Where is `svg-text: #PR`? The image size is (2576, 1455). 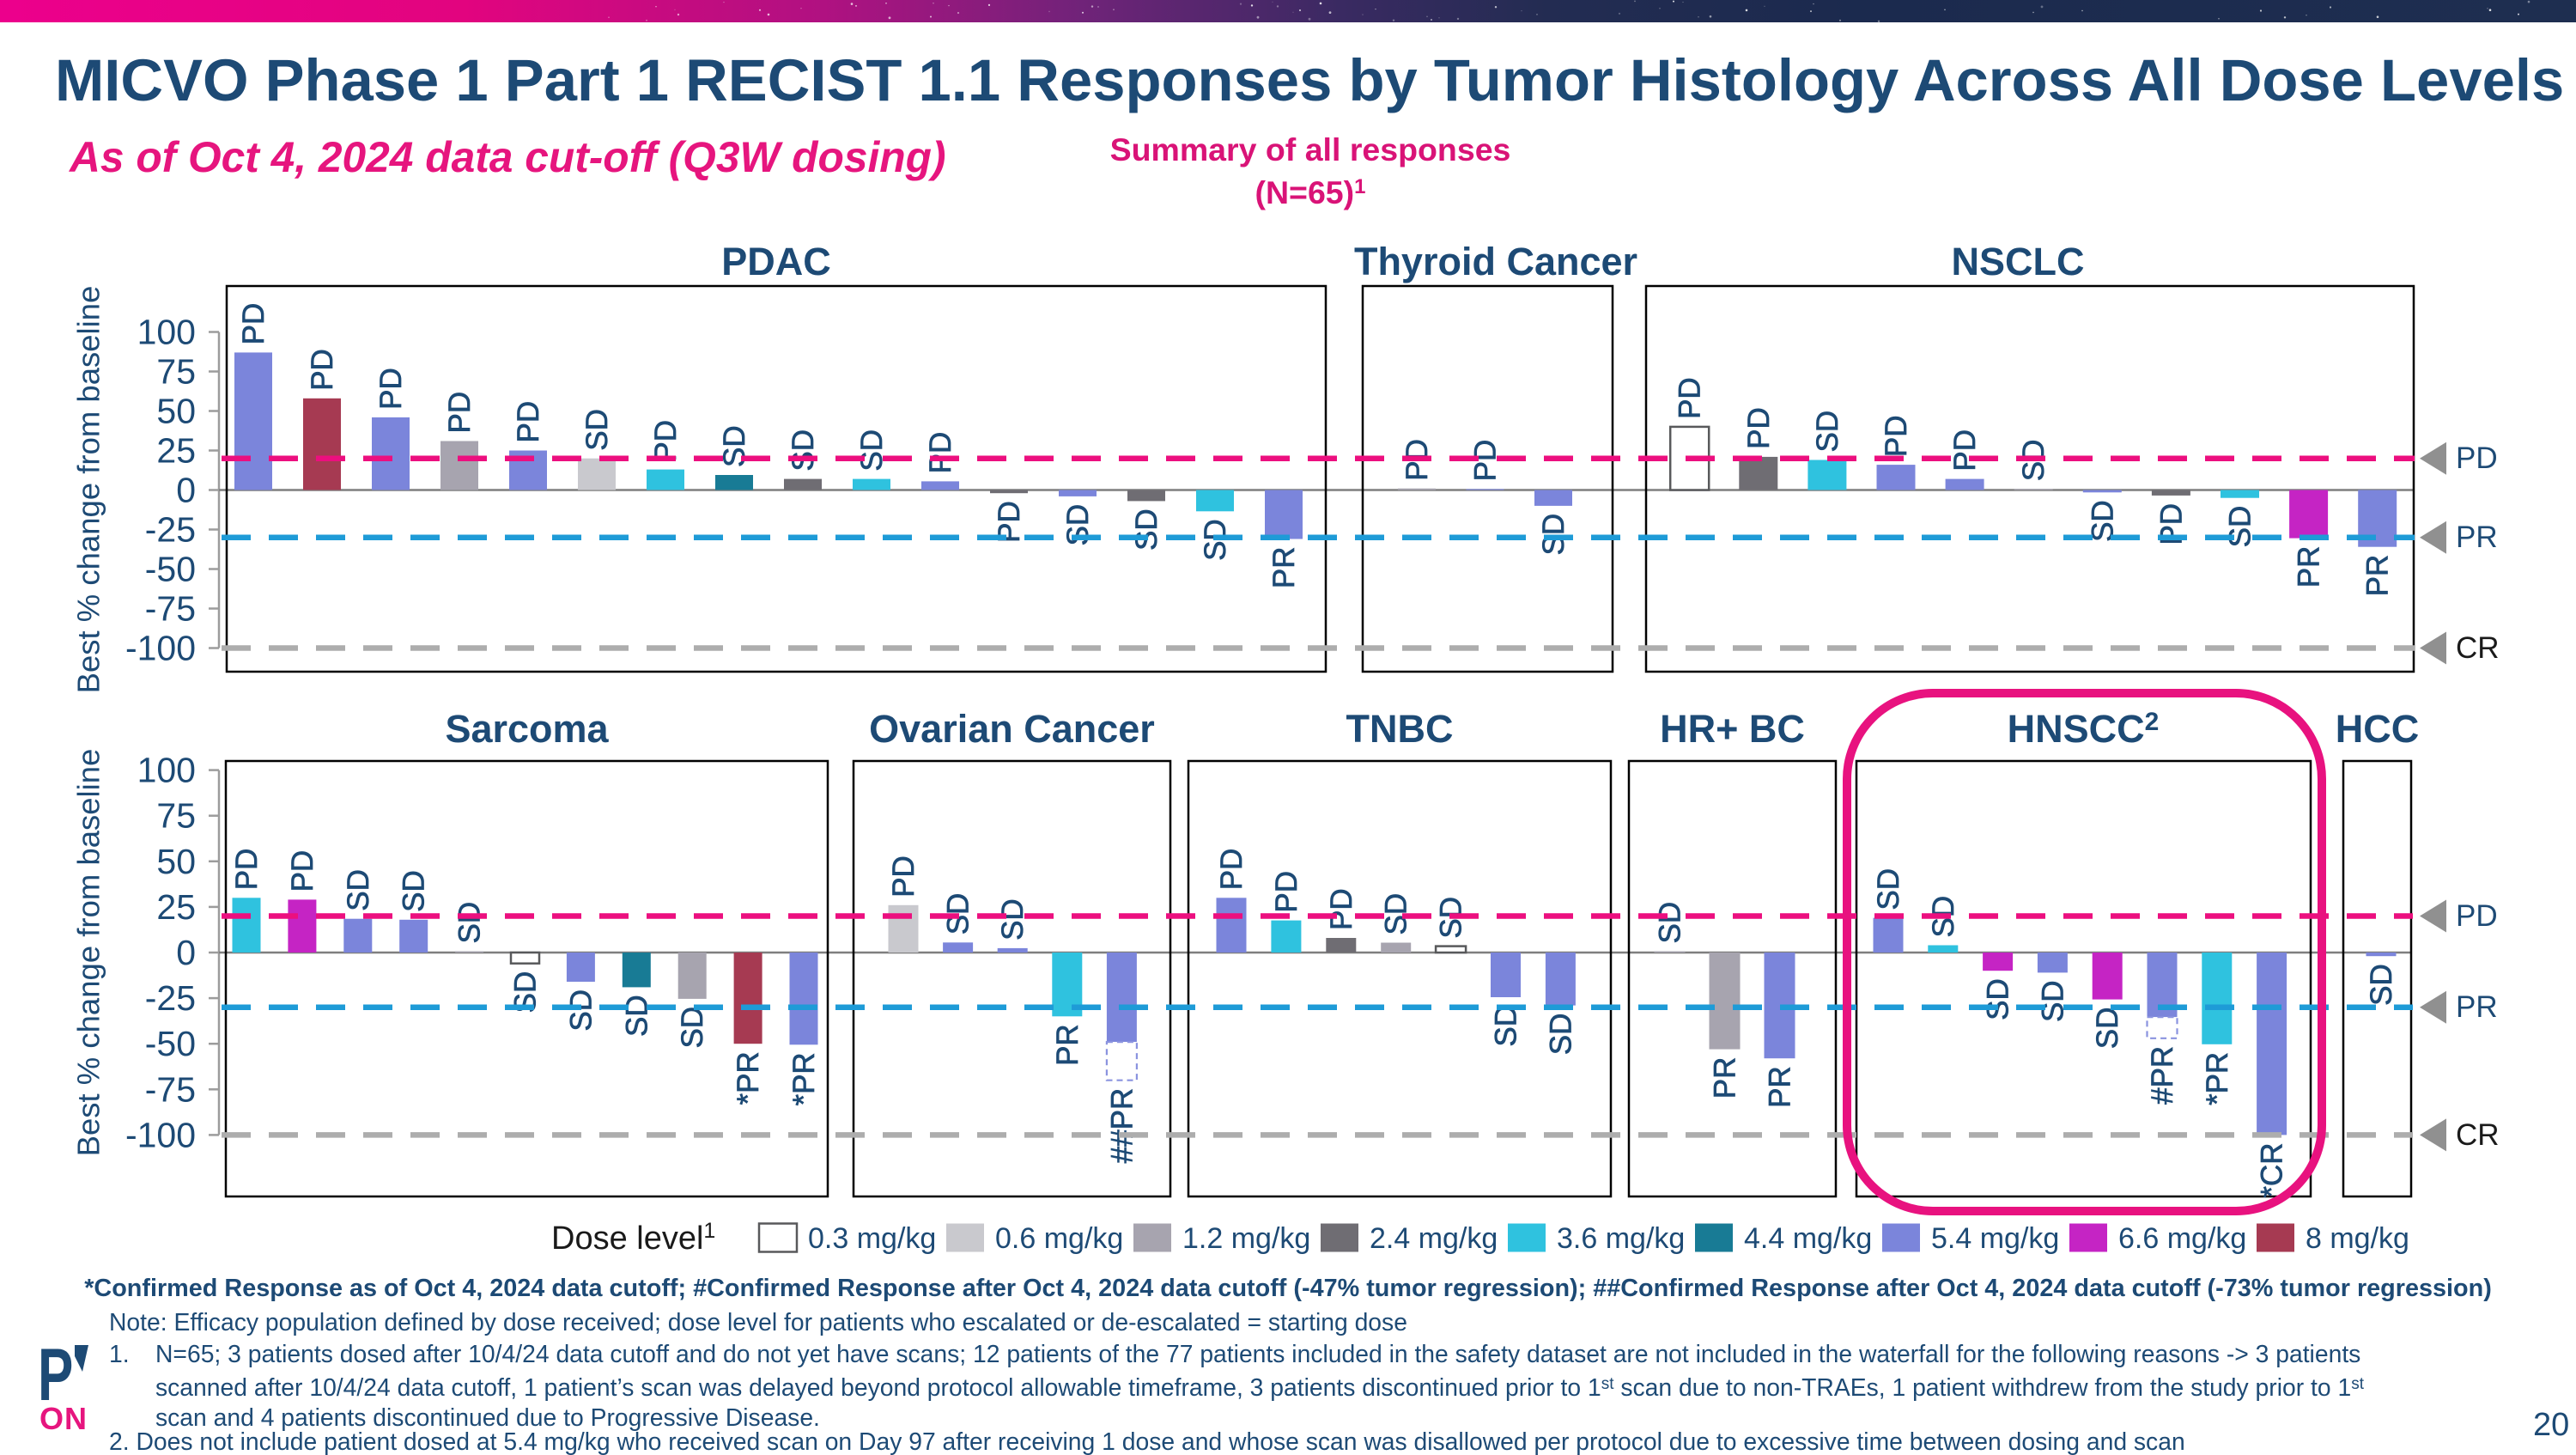
svg-text: #PR is located at coordinates (2163, 1075).